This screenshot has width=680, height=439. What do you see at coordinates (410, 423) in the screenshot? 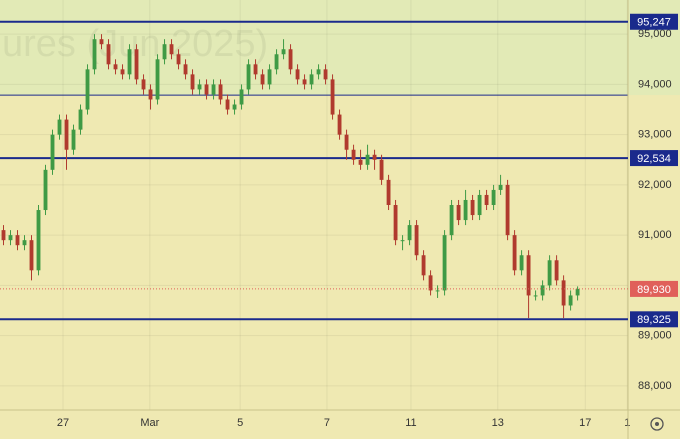
I see `x-tick-label: 11` at bounding box center [410, 423].